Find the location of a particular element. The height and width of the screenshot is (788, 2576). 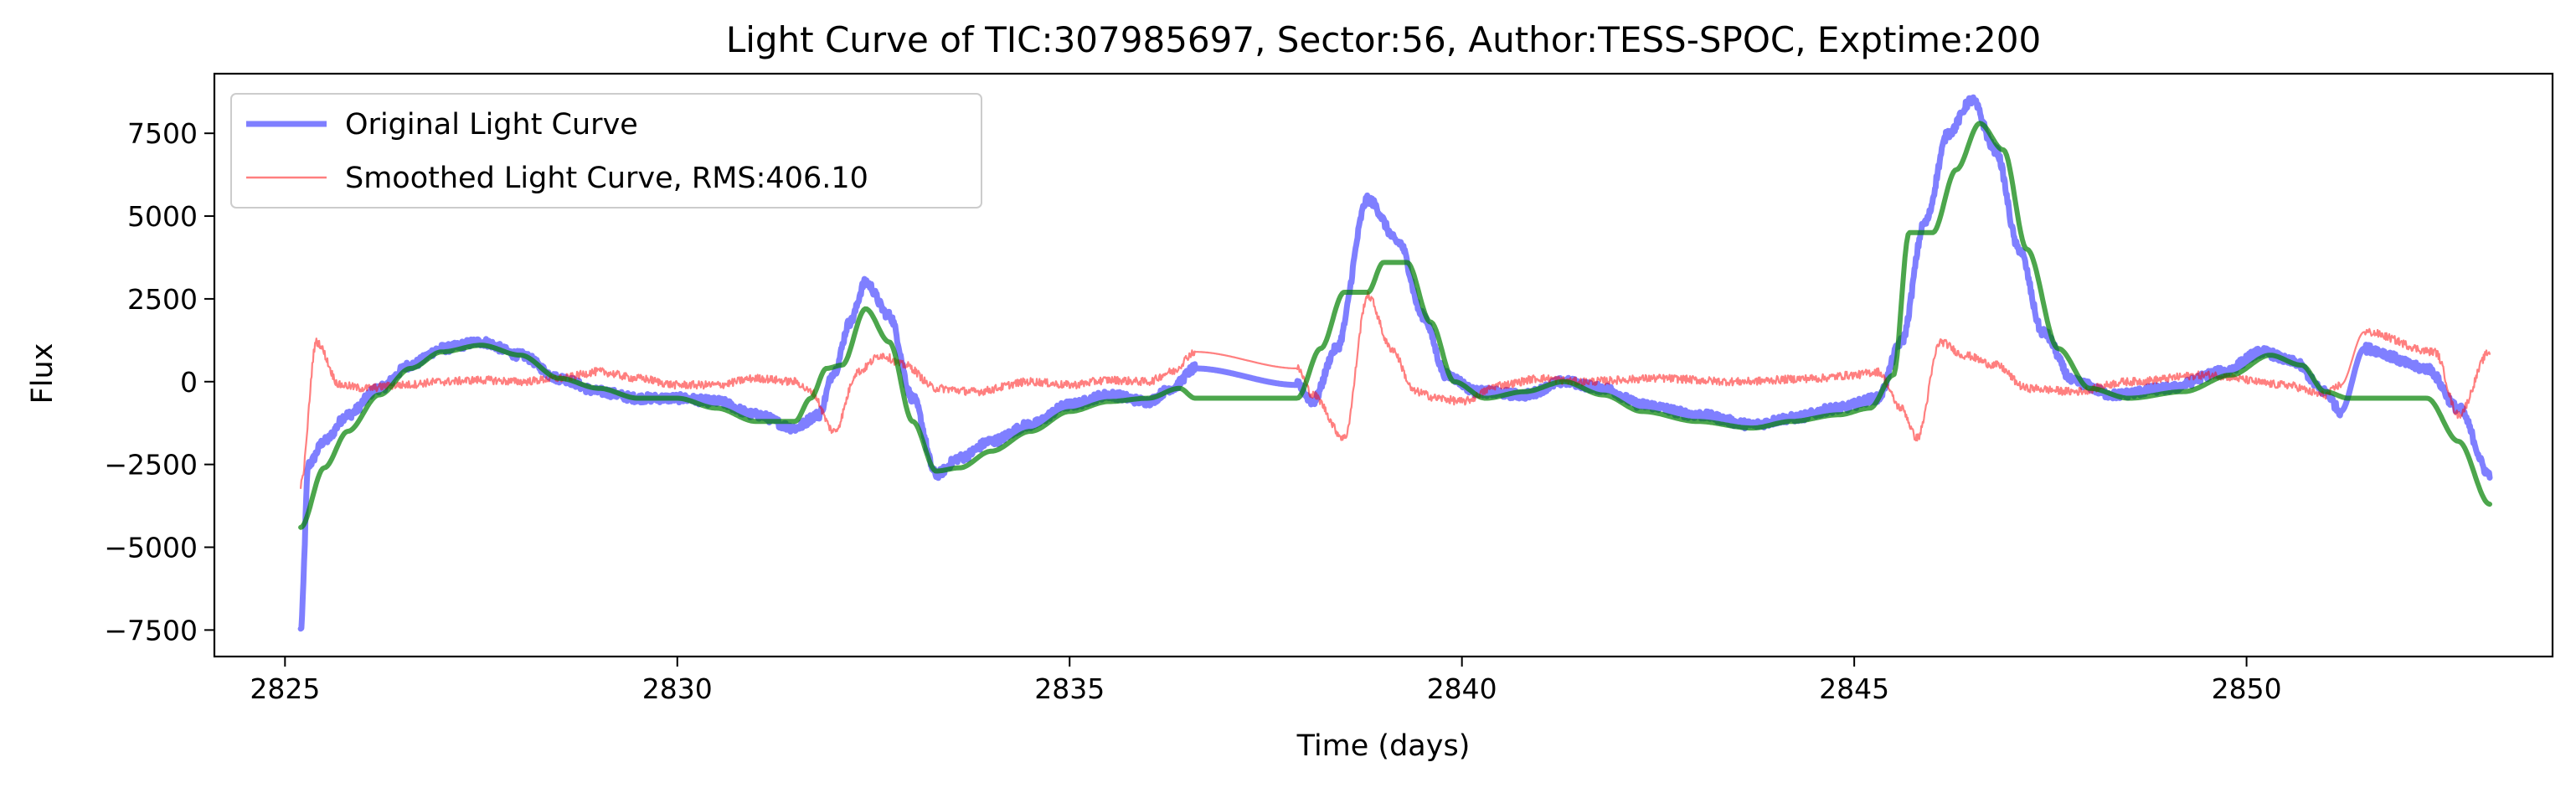

legend-box is located at coordinates (606, 151).